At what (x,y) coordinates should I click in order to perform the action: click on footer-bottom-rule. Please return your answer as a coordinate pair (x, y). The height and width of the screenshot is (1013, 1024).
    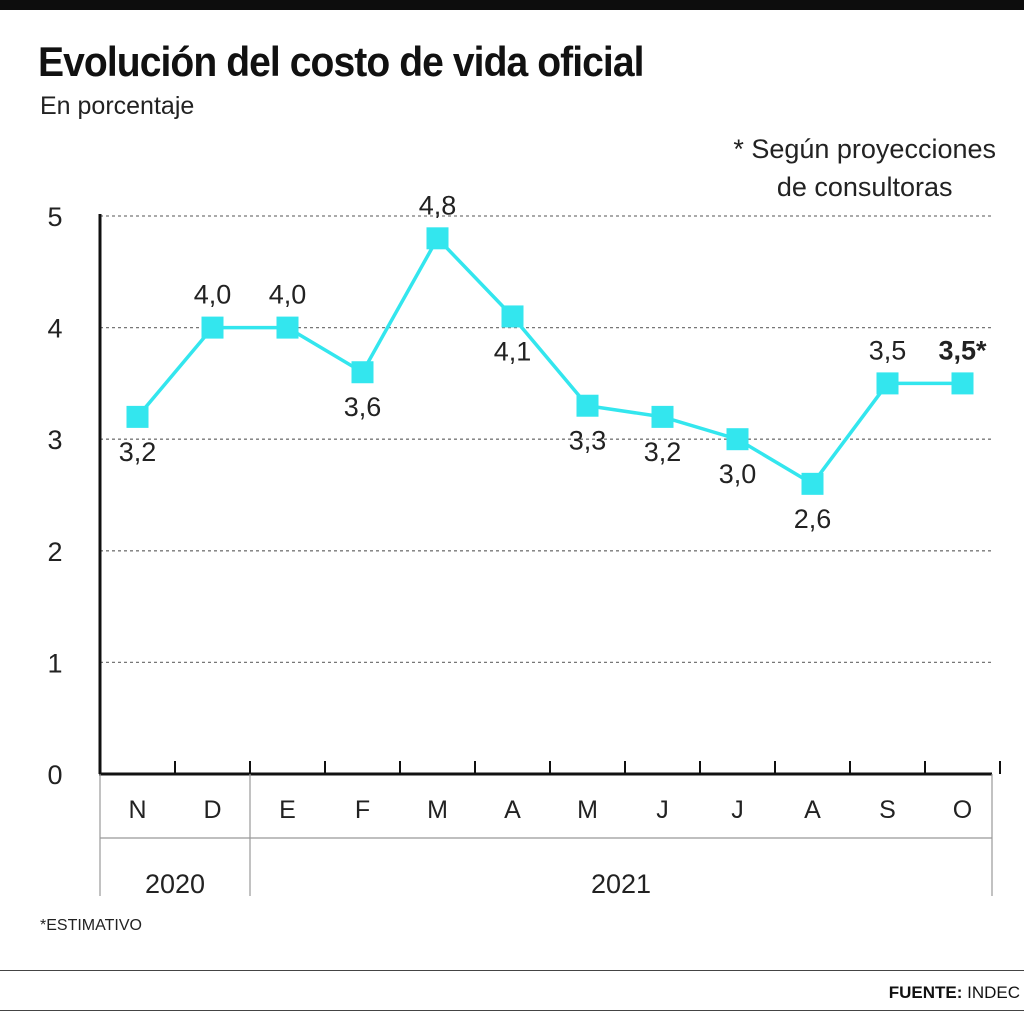
    Looking at the image, I should click on (512, 1010).